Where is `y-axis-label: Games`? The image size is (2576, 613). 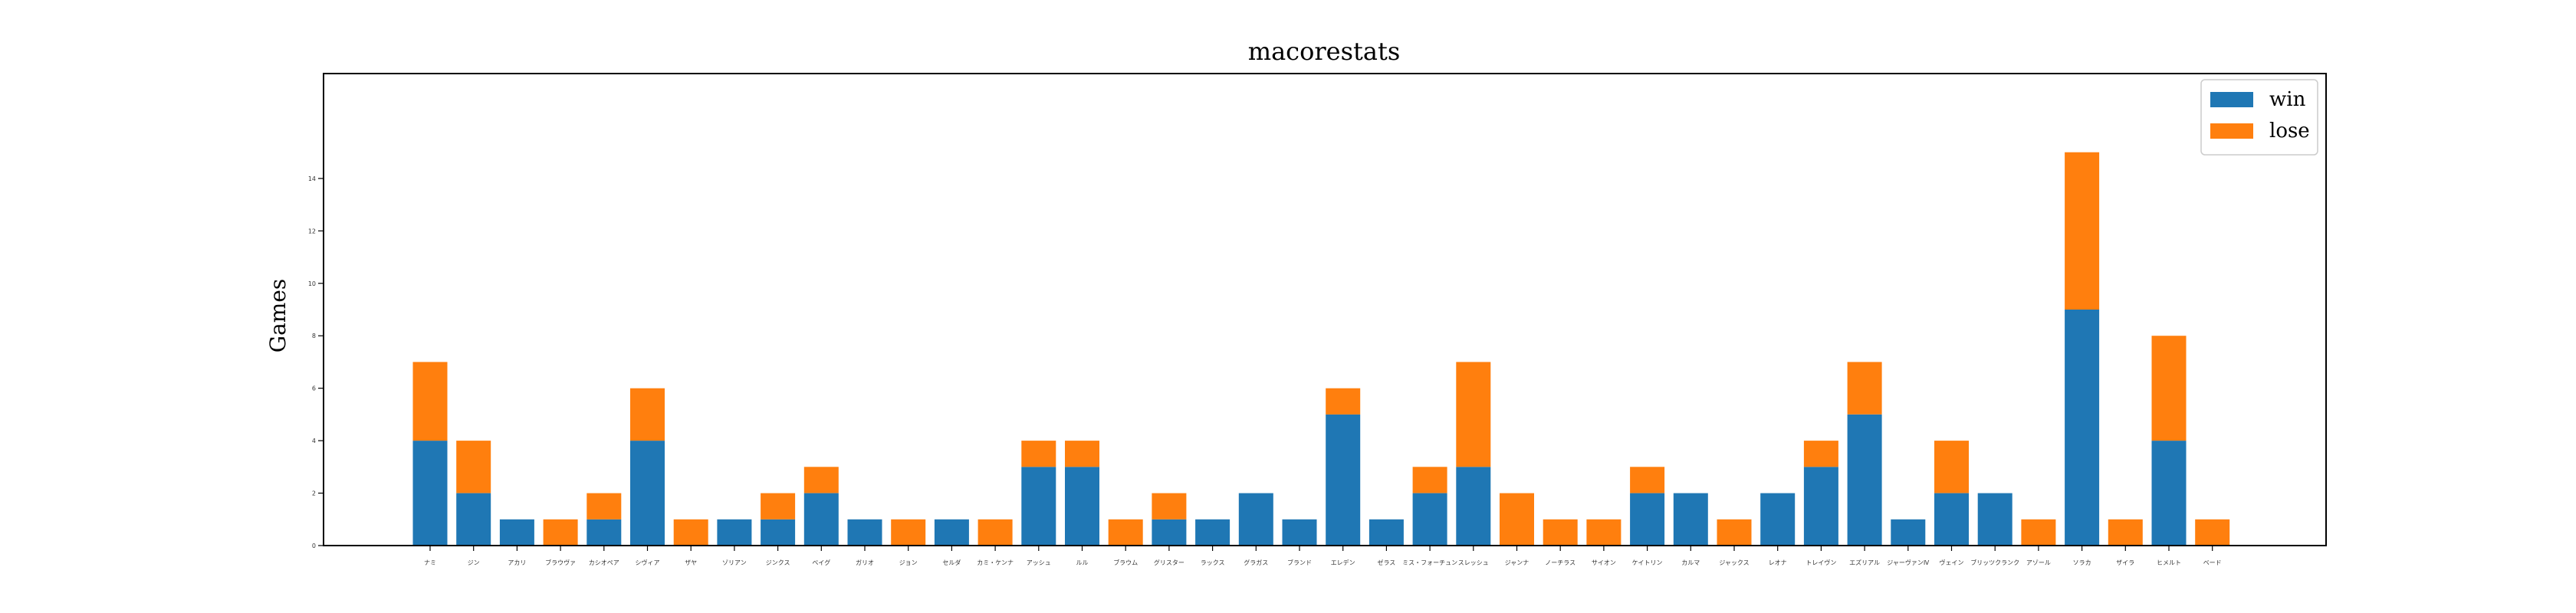 y-axis-label: Games is located at coordinates (278, 316).